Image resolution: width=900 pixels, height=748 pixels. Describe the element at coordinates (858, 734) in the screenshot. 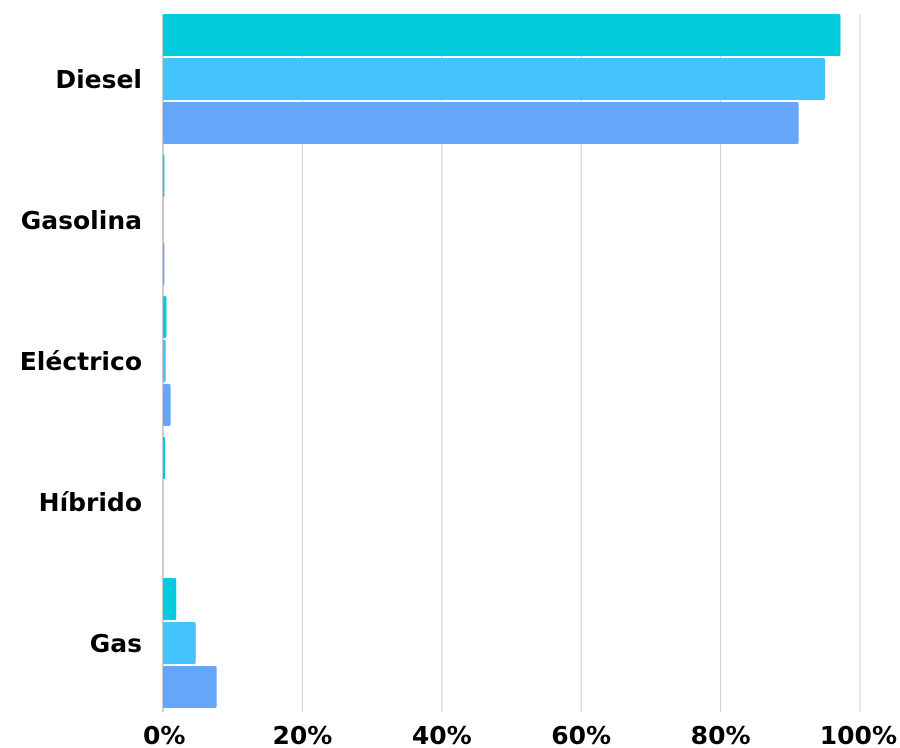

I see `x-tick-label: 100%` at that location.